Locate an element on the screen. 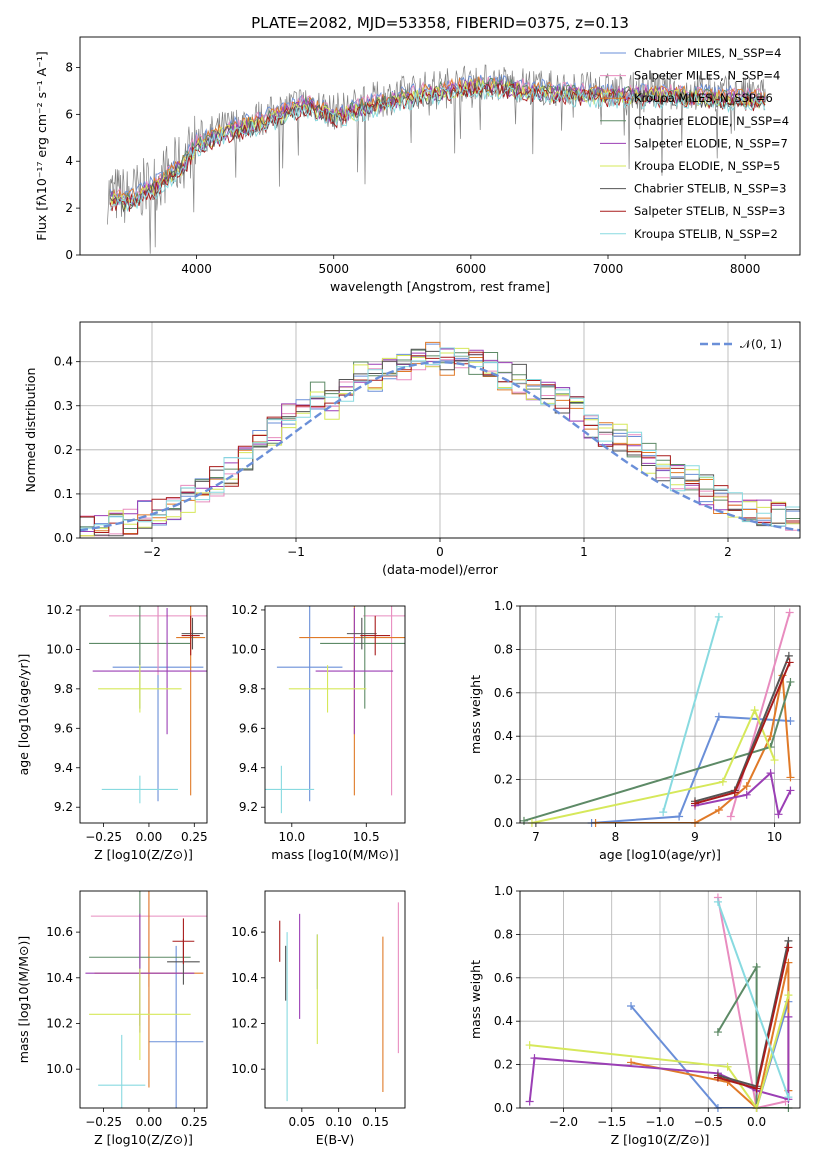 The image size is (819, 1170). x-axis-label: age [log10(age/yr)] is located at coordinates (660, 854).